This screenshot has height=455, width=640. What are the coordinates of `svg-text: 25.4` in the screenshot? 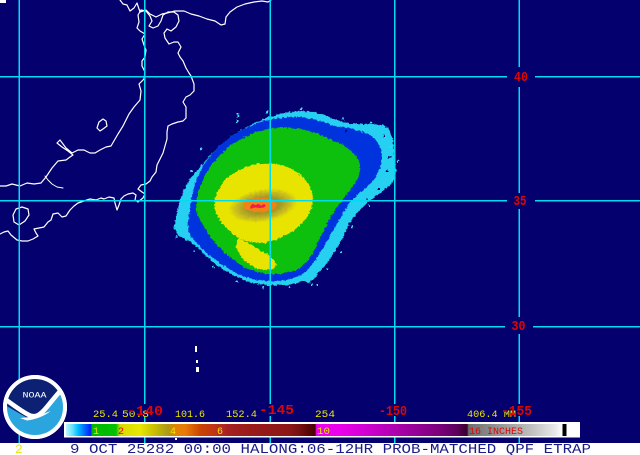 It's located at (105, 415).